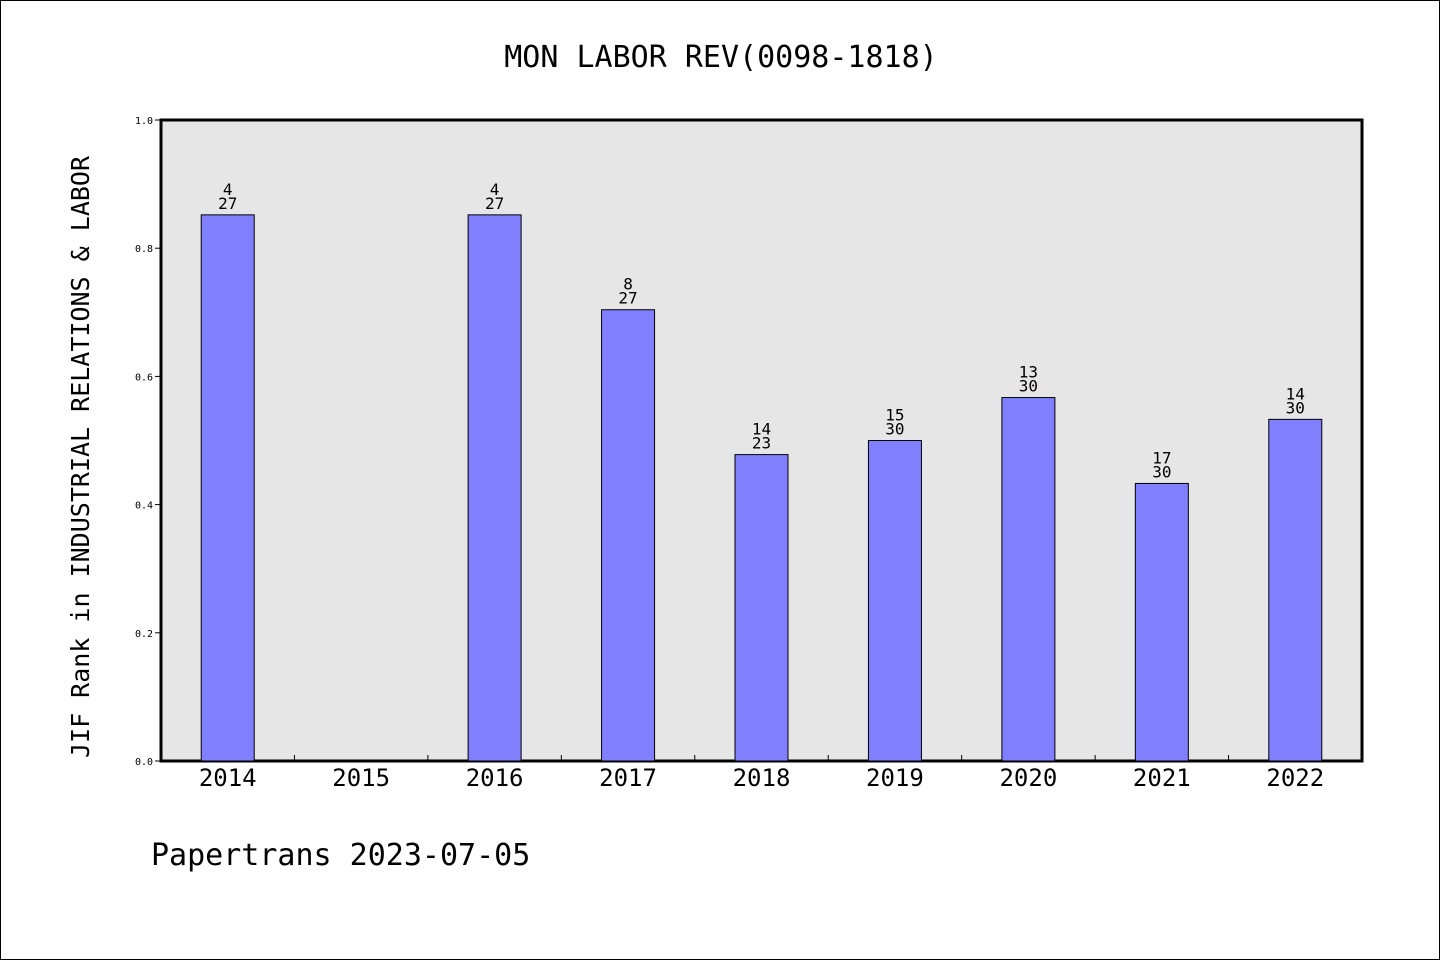  I want to click on x-axis-ticks: 2014 2015 2016 2017 2018 2019 2020 2021 2022, so click(761, 773).